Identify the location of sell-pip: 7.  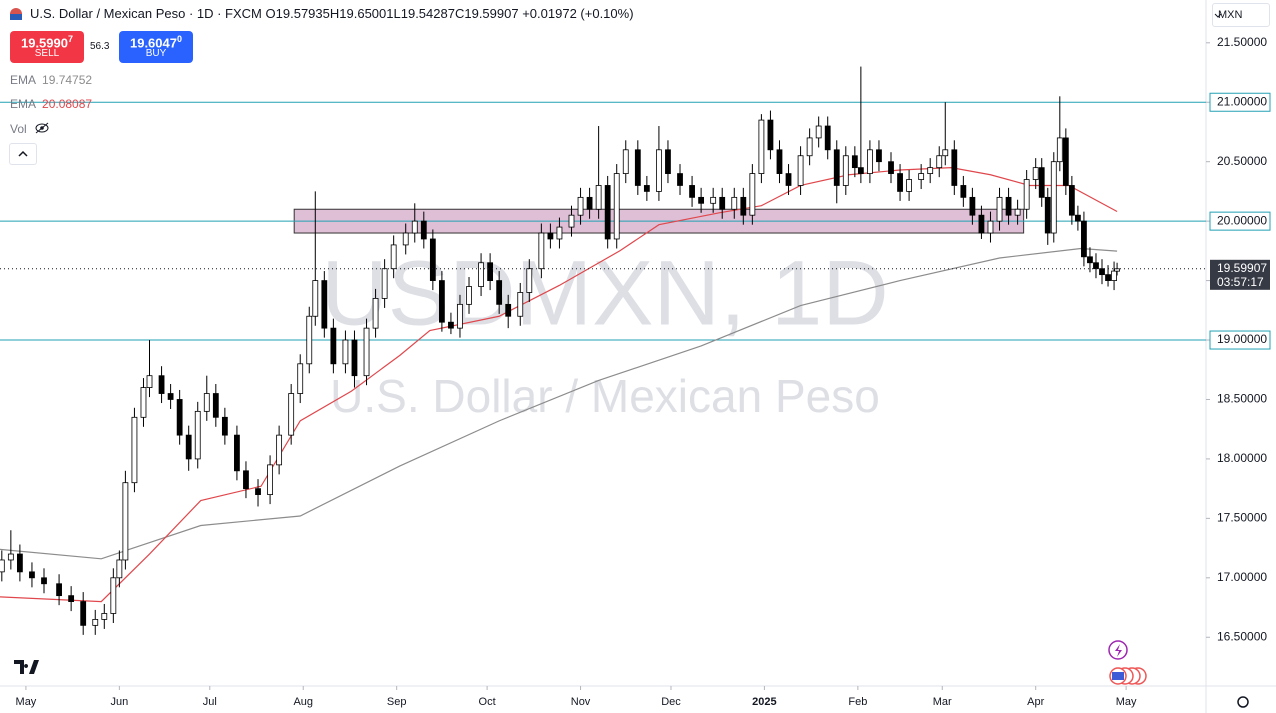
(70, 39).